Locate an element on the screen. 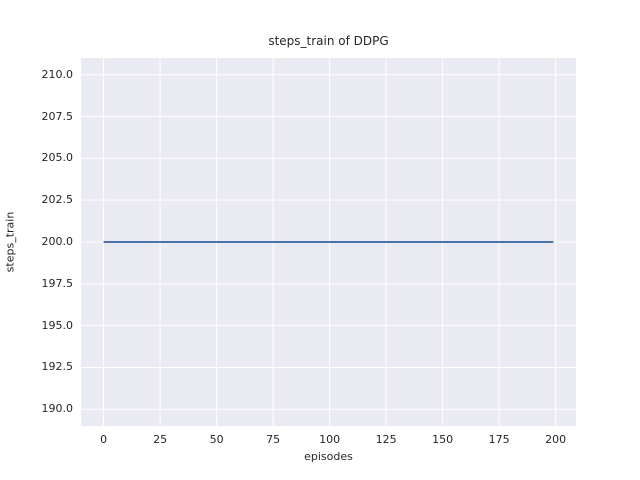 The image size is (640, 480). y-tick-label: 190.0 is located at coordinates (57, 409).